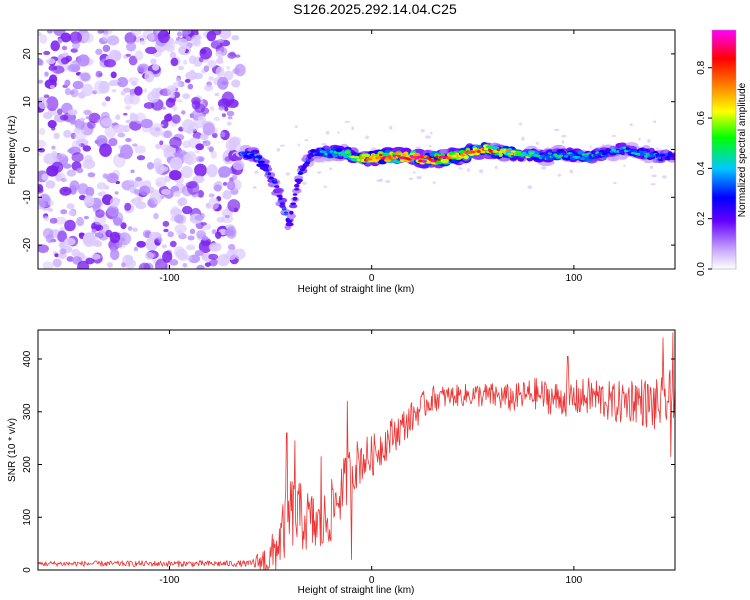  I want to click on y-tick-label: -10, so click(27, 197).